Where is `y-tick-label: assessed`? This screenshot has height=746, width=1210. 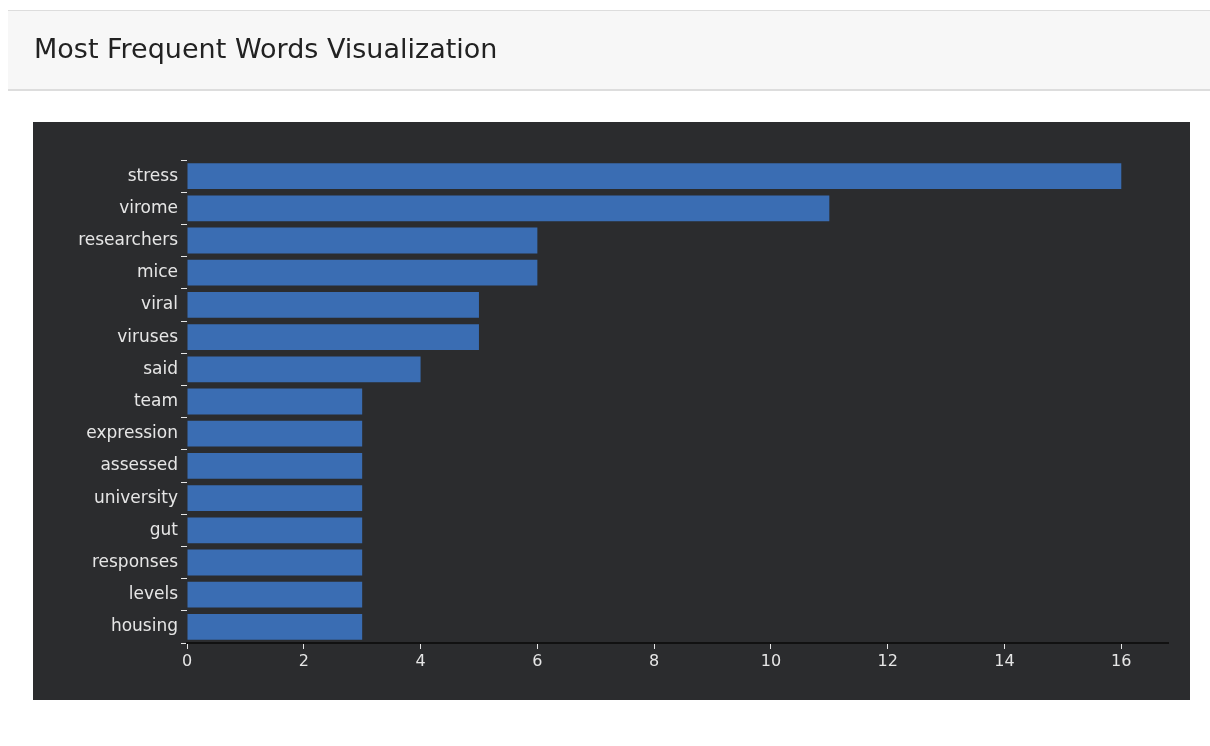
y-tick-label: assessed is located at coordinates (139, 464).